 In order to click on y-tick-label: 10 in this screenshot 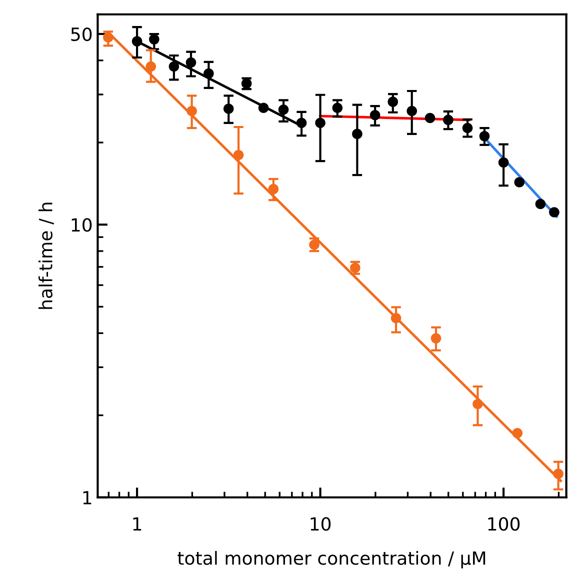, I will do `click(82, 225)`.